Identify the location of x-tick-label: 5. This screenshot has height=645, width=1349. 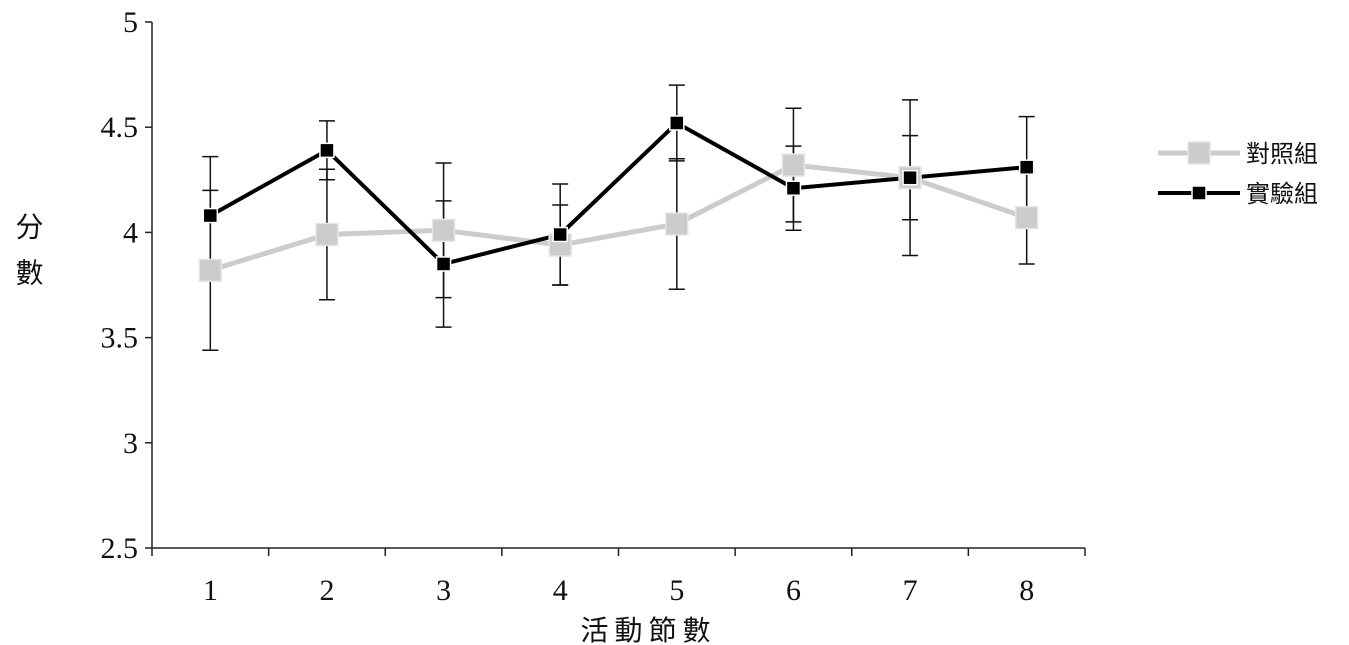
(676, 590).